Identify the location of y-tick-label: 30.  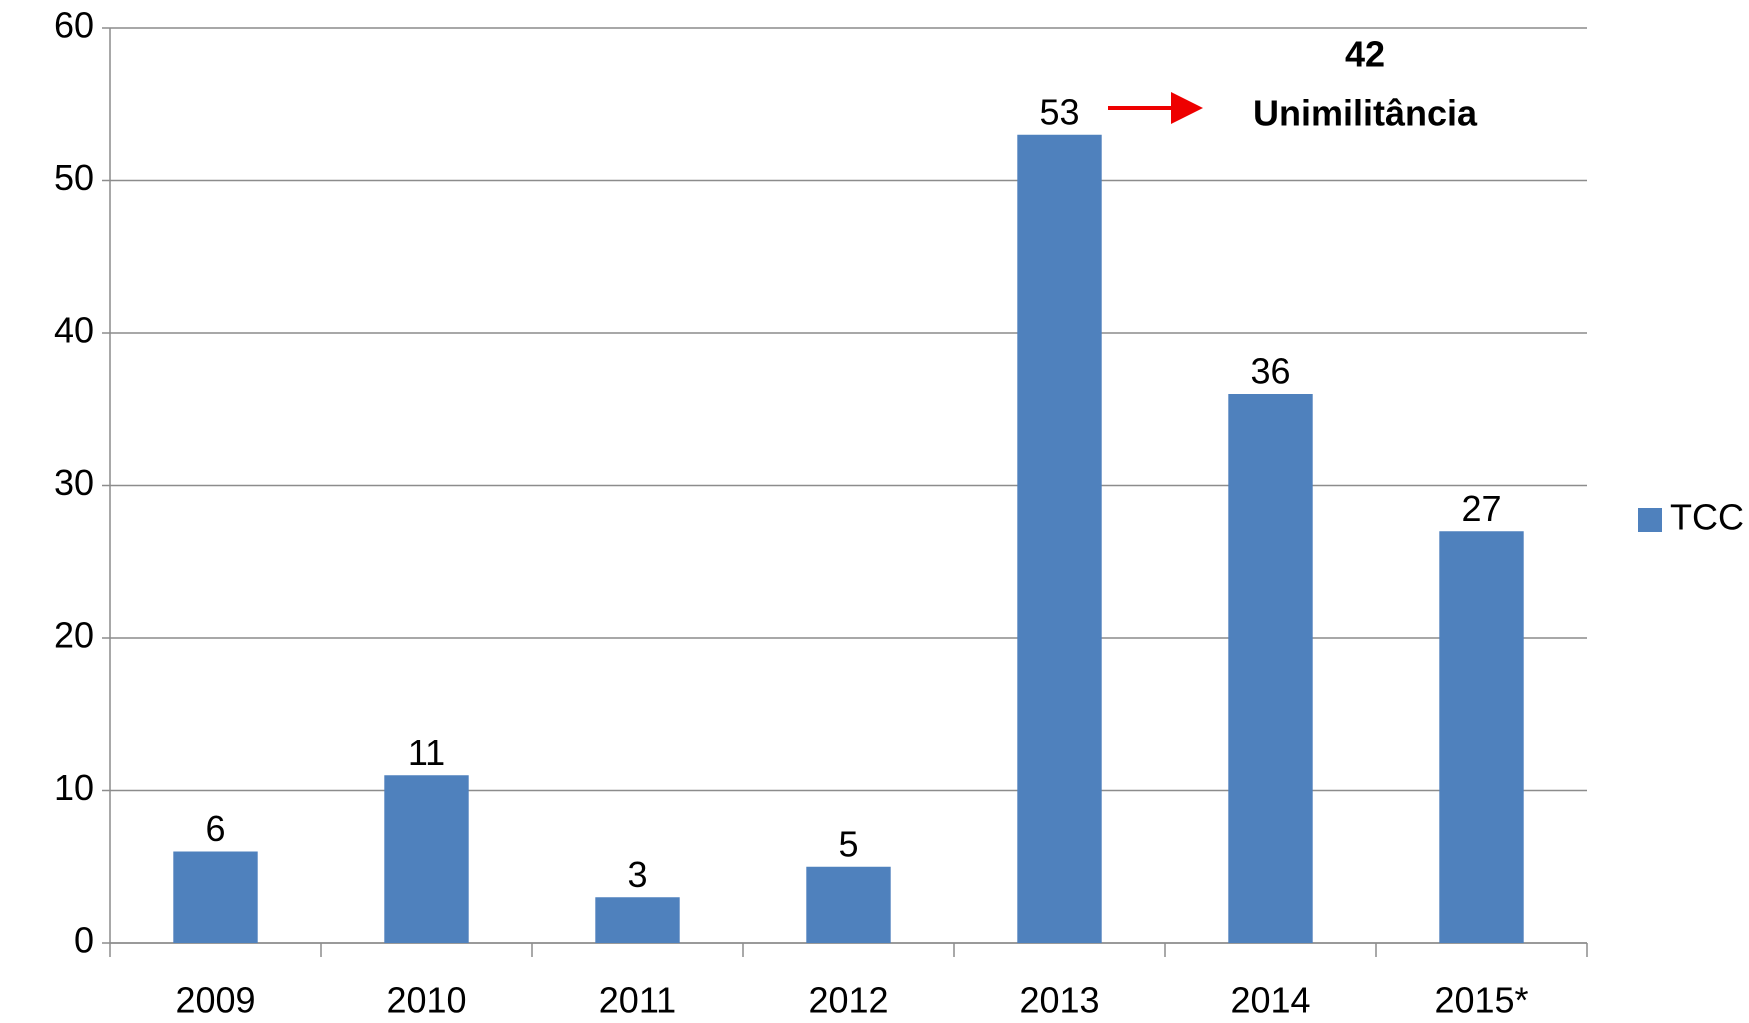
(74, 482).